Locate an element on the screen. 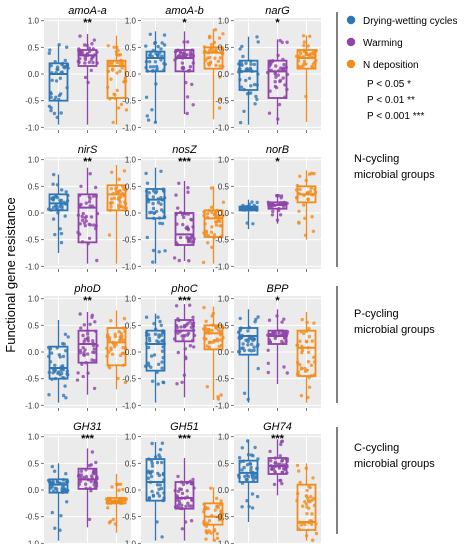  panel-title-amoa-a: amoA-a is located at coordinates (87, 11).